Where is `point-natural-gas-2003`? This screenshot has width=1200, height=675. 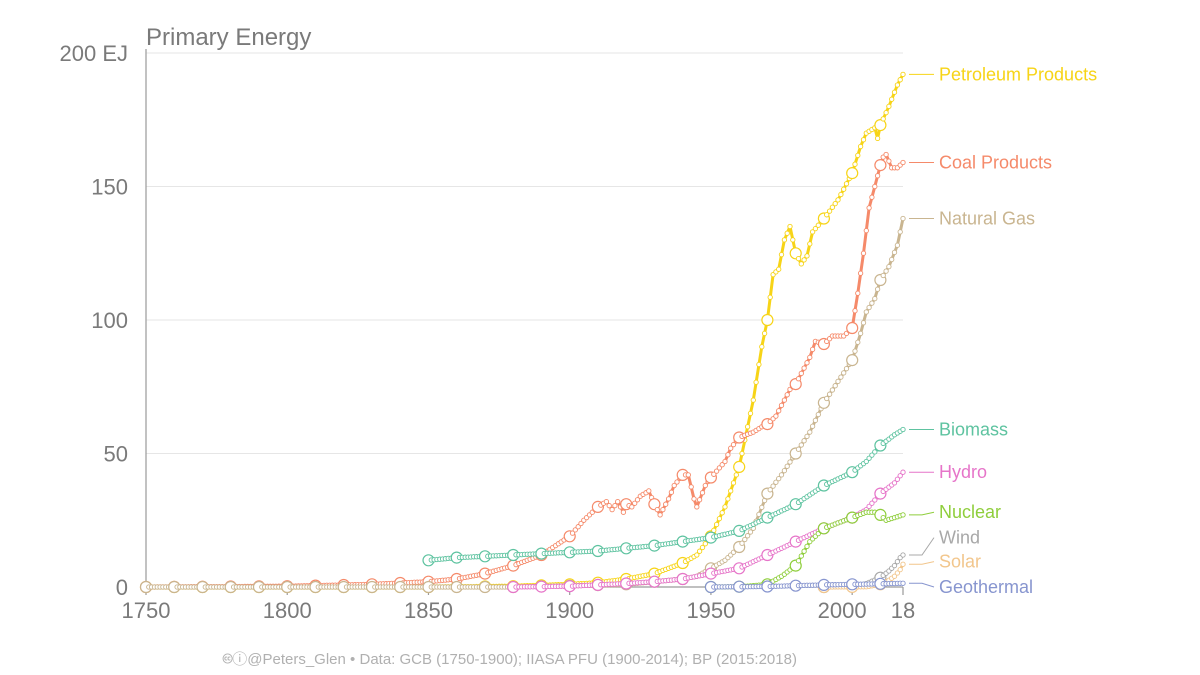
point-natural-gas-2003 is located at coordinates (860, 333).